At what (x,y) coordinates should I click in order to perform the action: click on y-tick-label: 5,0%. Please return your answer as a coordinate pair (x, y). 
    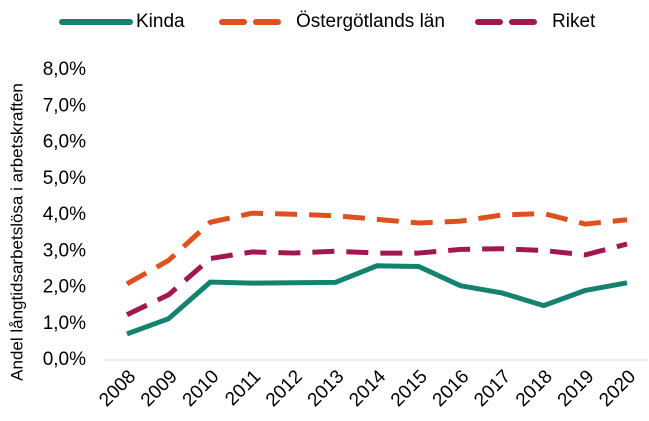
    Looking at the image, I should click on (64, 178).